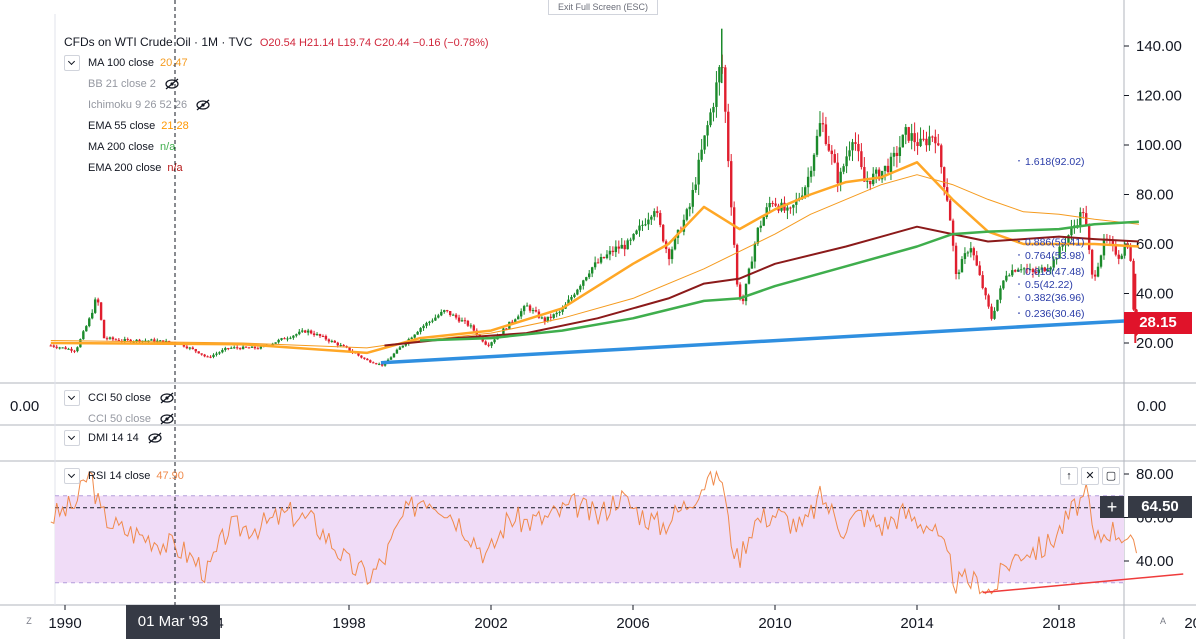 This screenshot has height=639, width=1196. What do you see at coordinates (175, 168) in the screenshot?
I see `indicator-value: n/a` at bounding box center [175, 168].